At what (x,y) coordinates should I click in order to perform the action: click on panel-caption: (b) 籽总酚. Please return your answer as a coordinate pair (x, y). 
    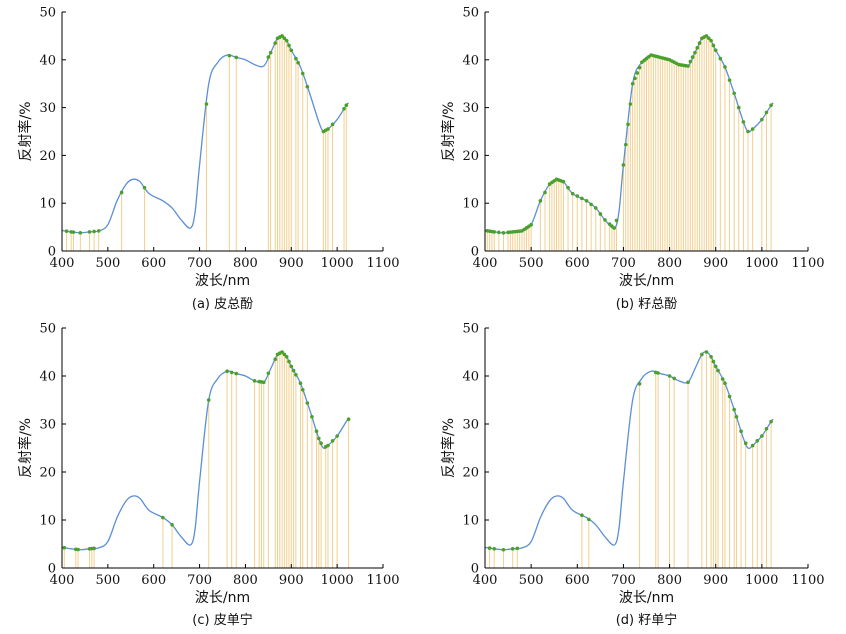
    Looking at the image, I should click on (647, 304).